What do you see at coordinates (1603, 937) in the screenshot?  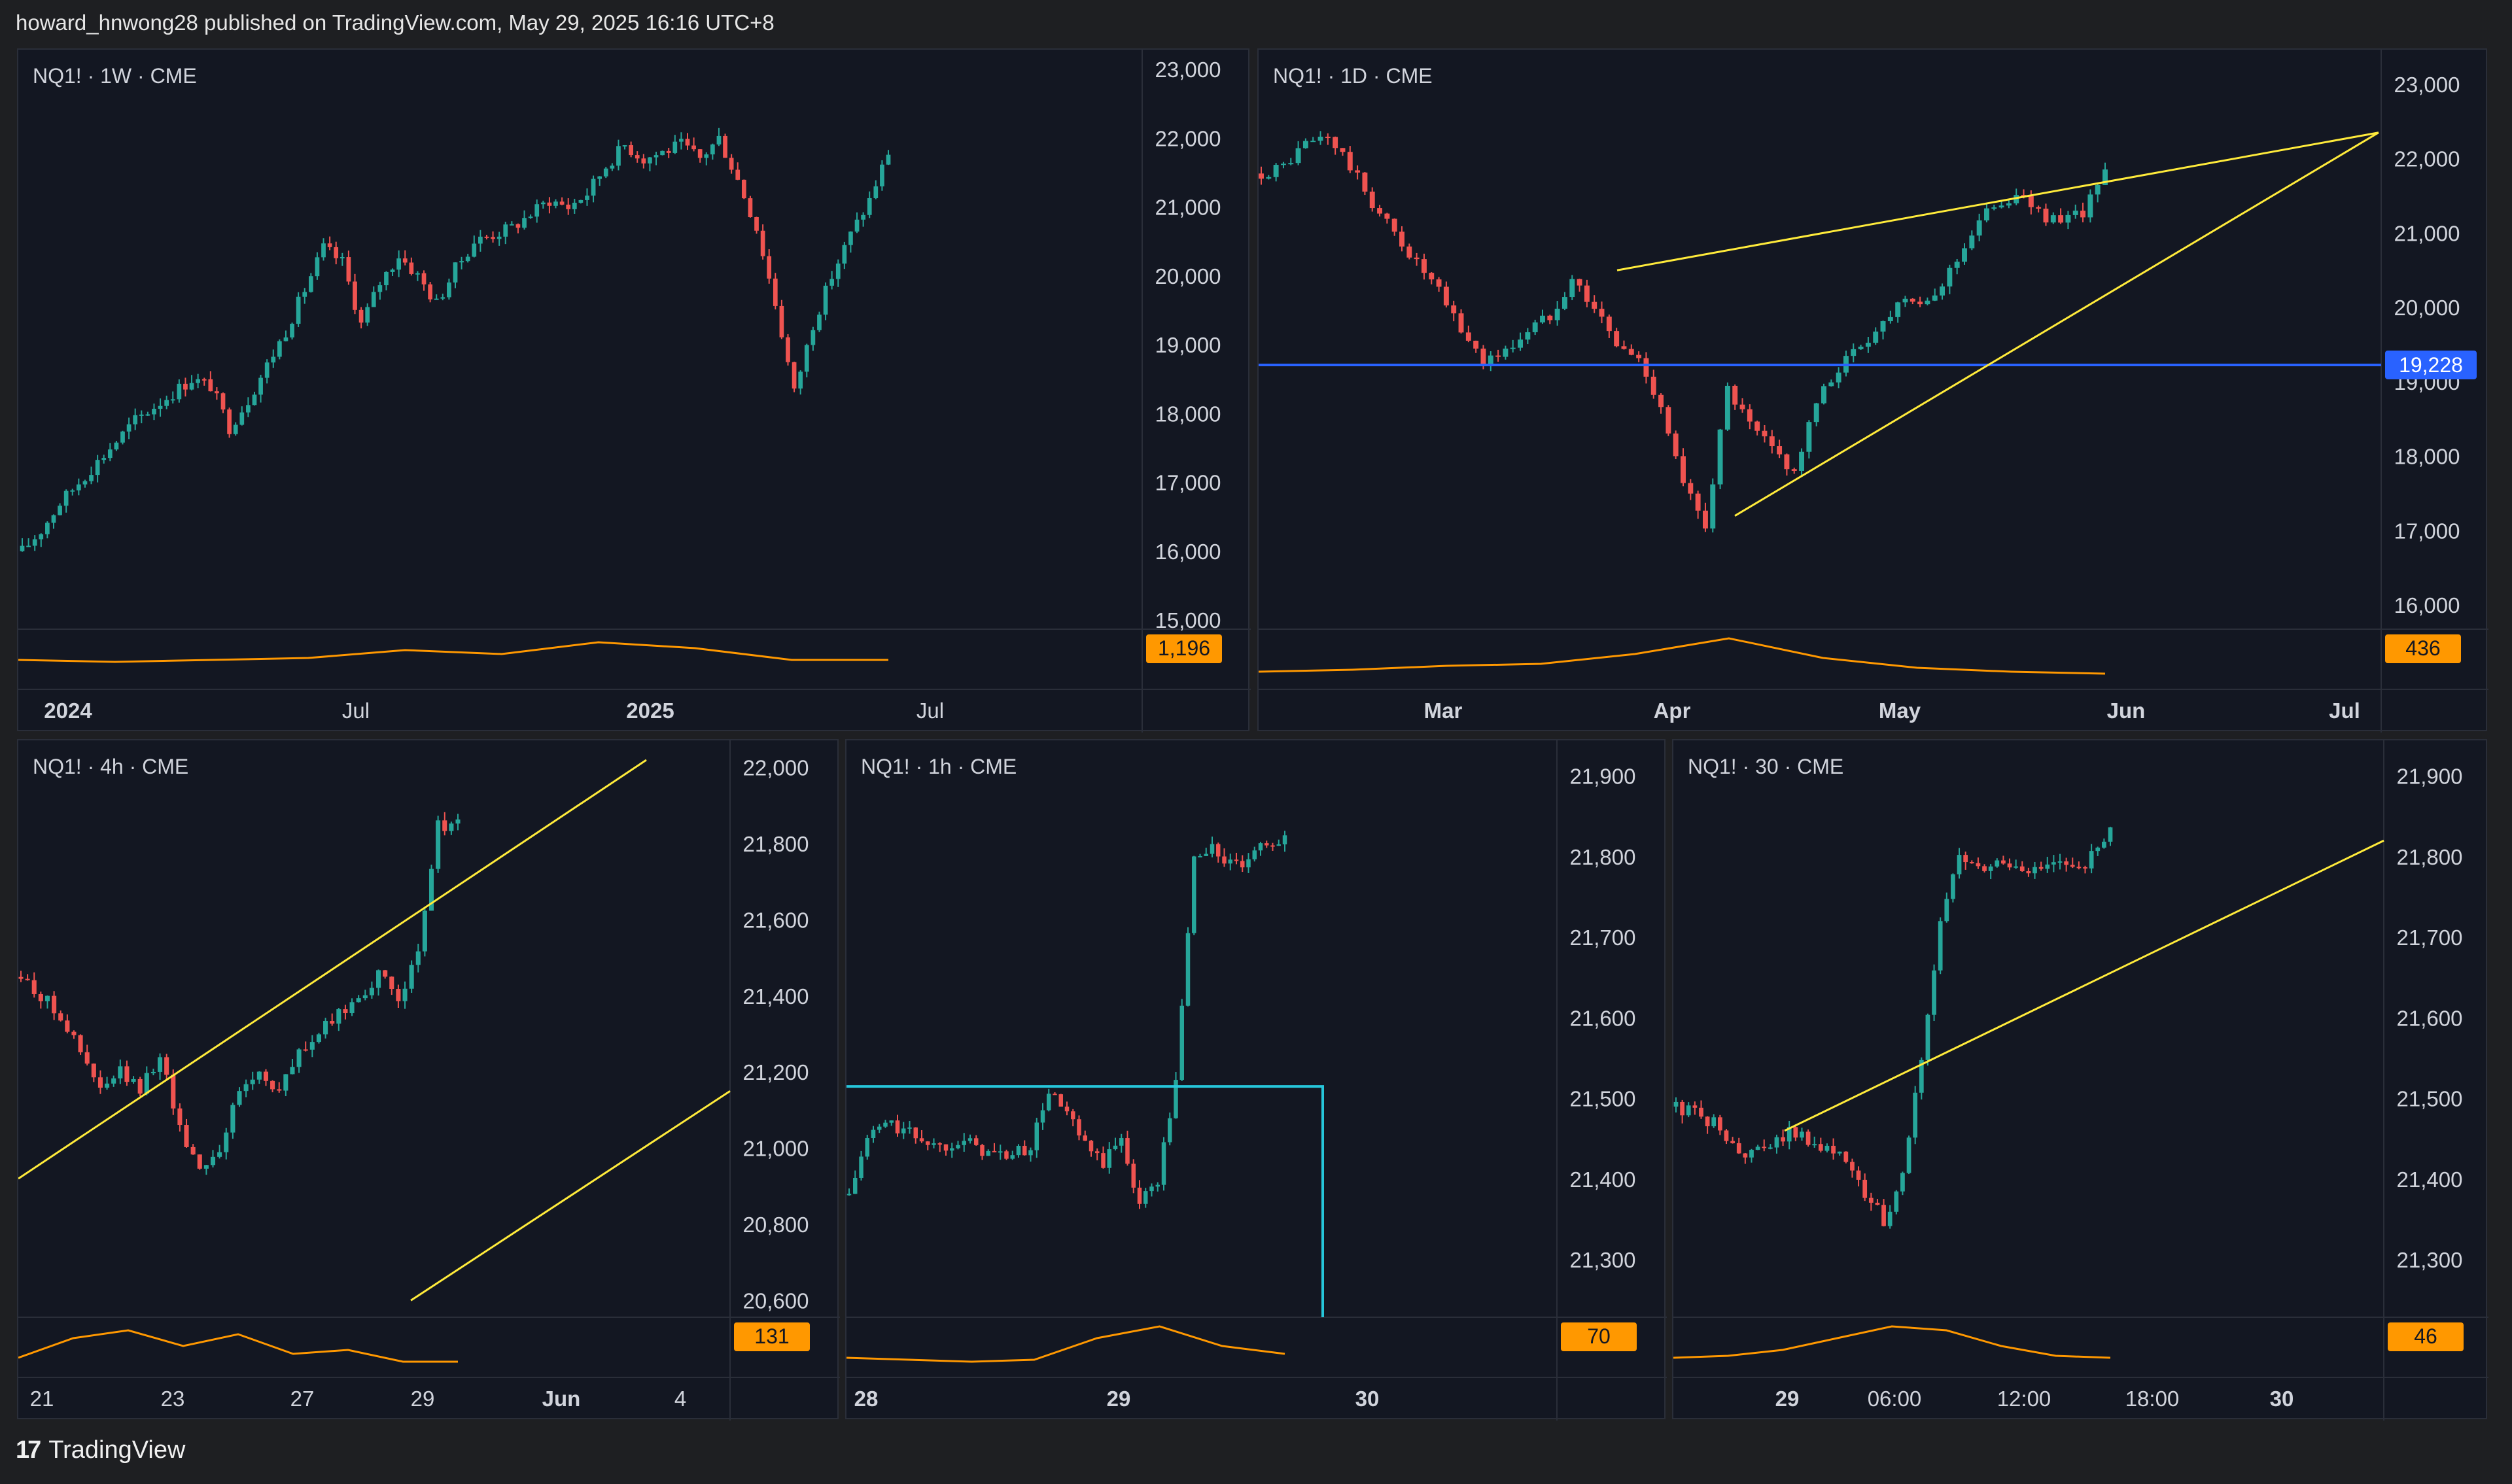 I see `price-tick-label: 21,700` at bounding box center [1603, 937].